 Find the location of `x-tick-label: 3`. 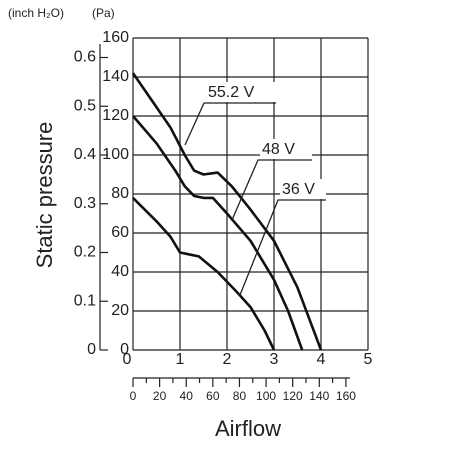

x-tick-label: 3 is located at coordinates (274, 359).